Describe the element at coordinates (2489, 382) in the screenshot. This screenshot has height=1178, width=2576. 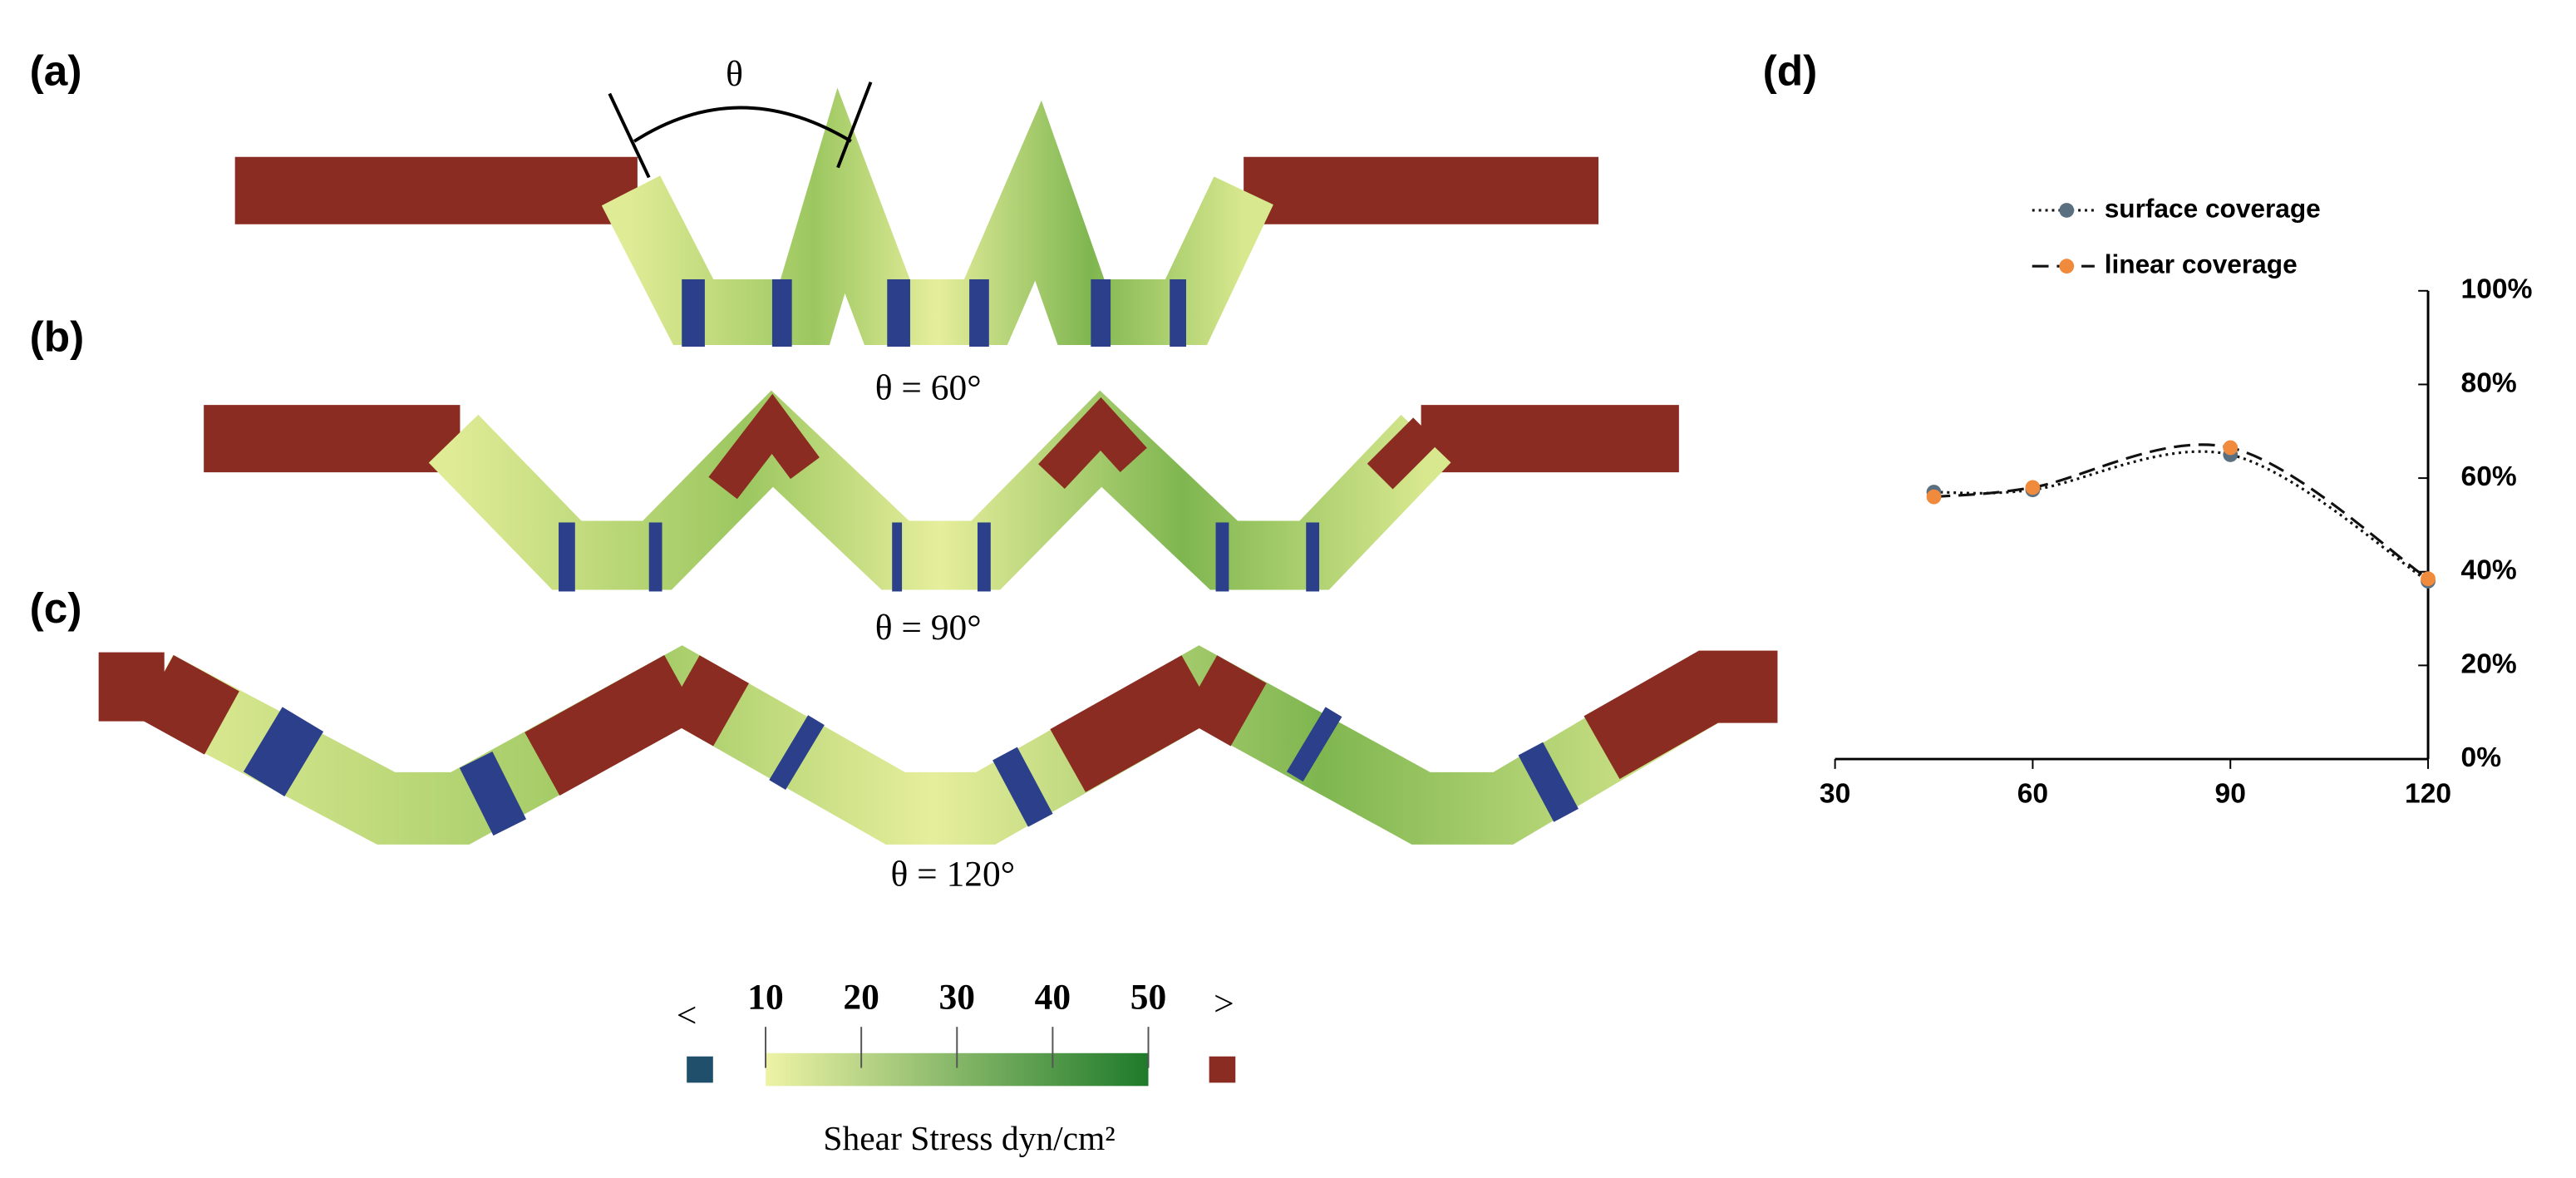
I see `y-tick-label: 80%` at that location.